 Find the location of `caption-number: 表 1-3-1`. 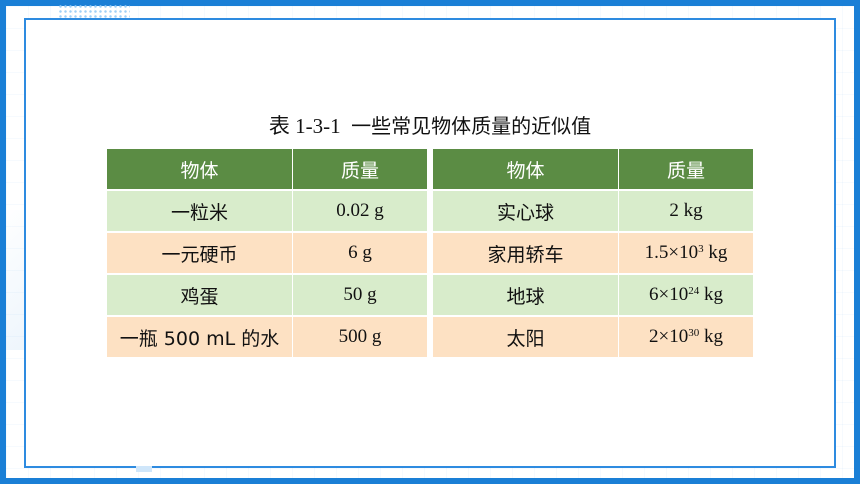

caption-number: 表 1-3-1 is located at coordinates (304, 126).